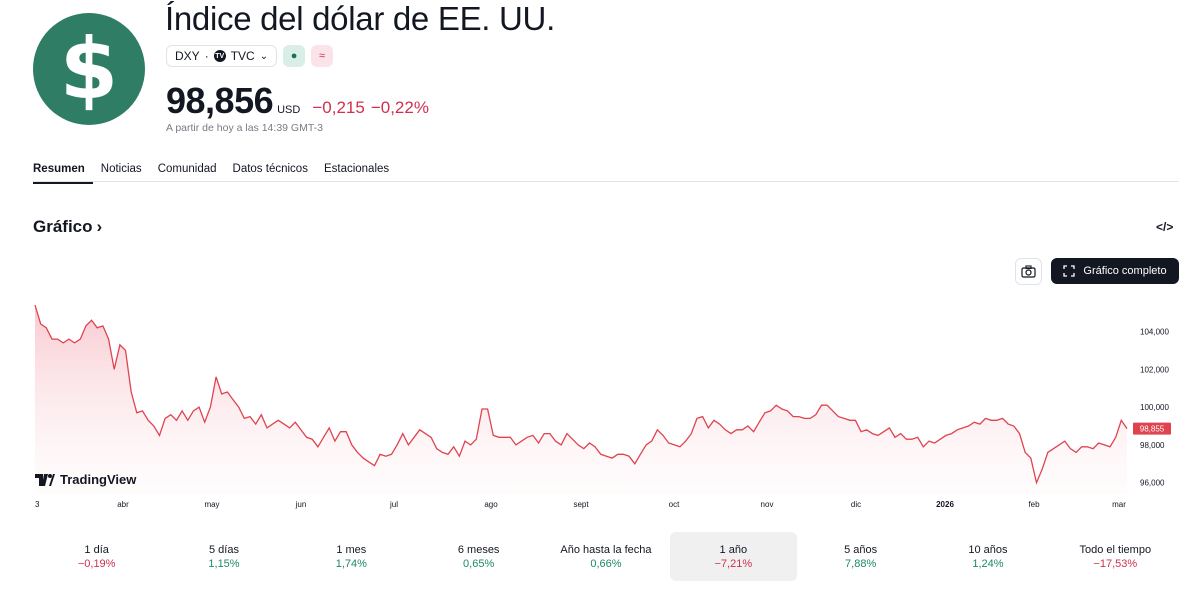  Describe the element at coordinates (1165, 227) in the screenshot. I see `embed-code-icon: </>` at that location.